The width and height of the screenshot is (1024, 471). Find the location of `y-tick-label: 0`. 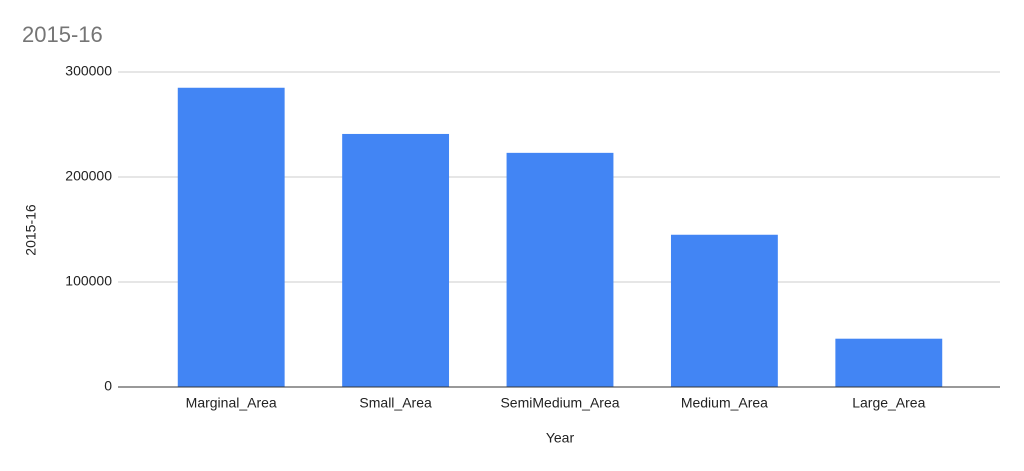

y-tick-label: 0 is located at coordinates (108, 386).